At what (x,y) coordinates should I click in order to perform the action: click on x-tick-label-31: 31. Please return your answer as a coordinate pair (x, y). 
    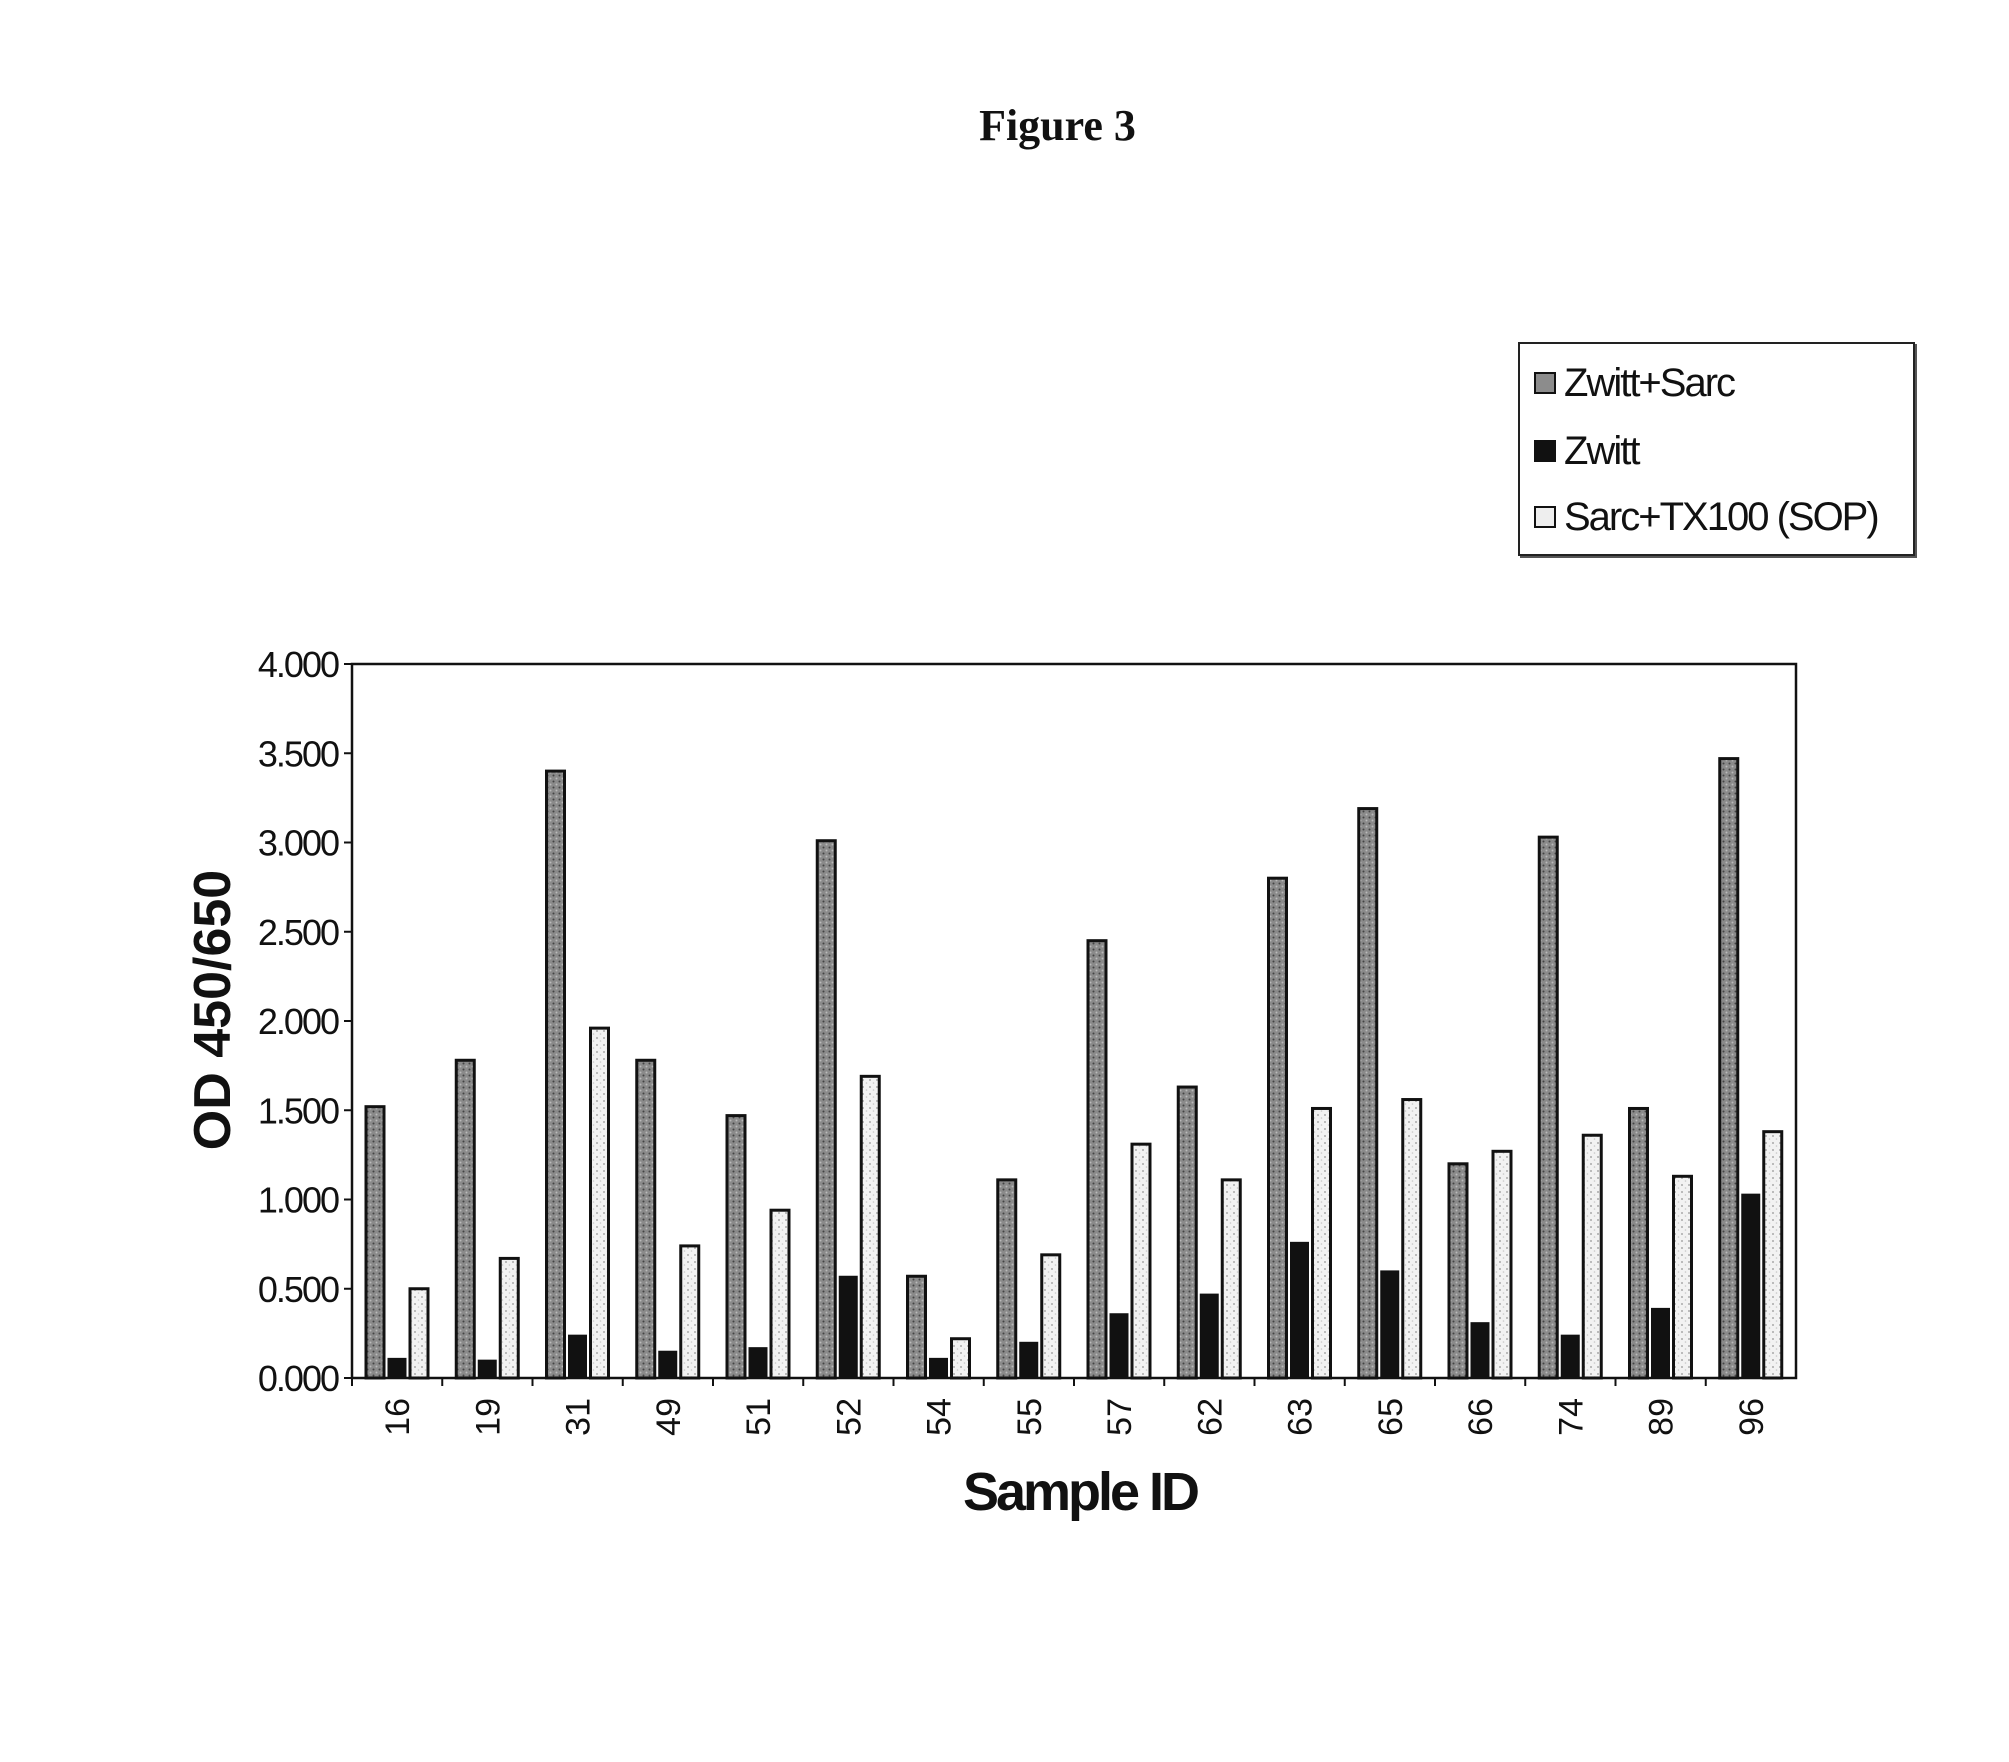
    Looking at the image, I should click on (579, 1417).